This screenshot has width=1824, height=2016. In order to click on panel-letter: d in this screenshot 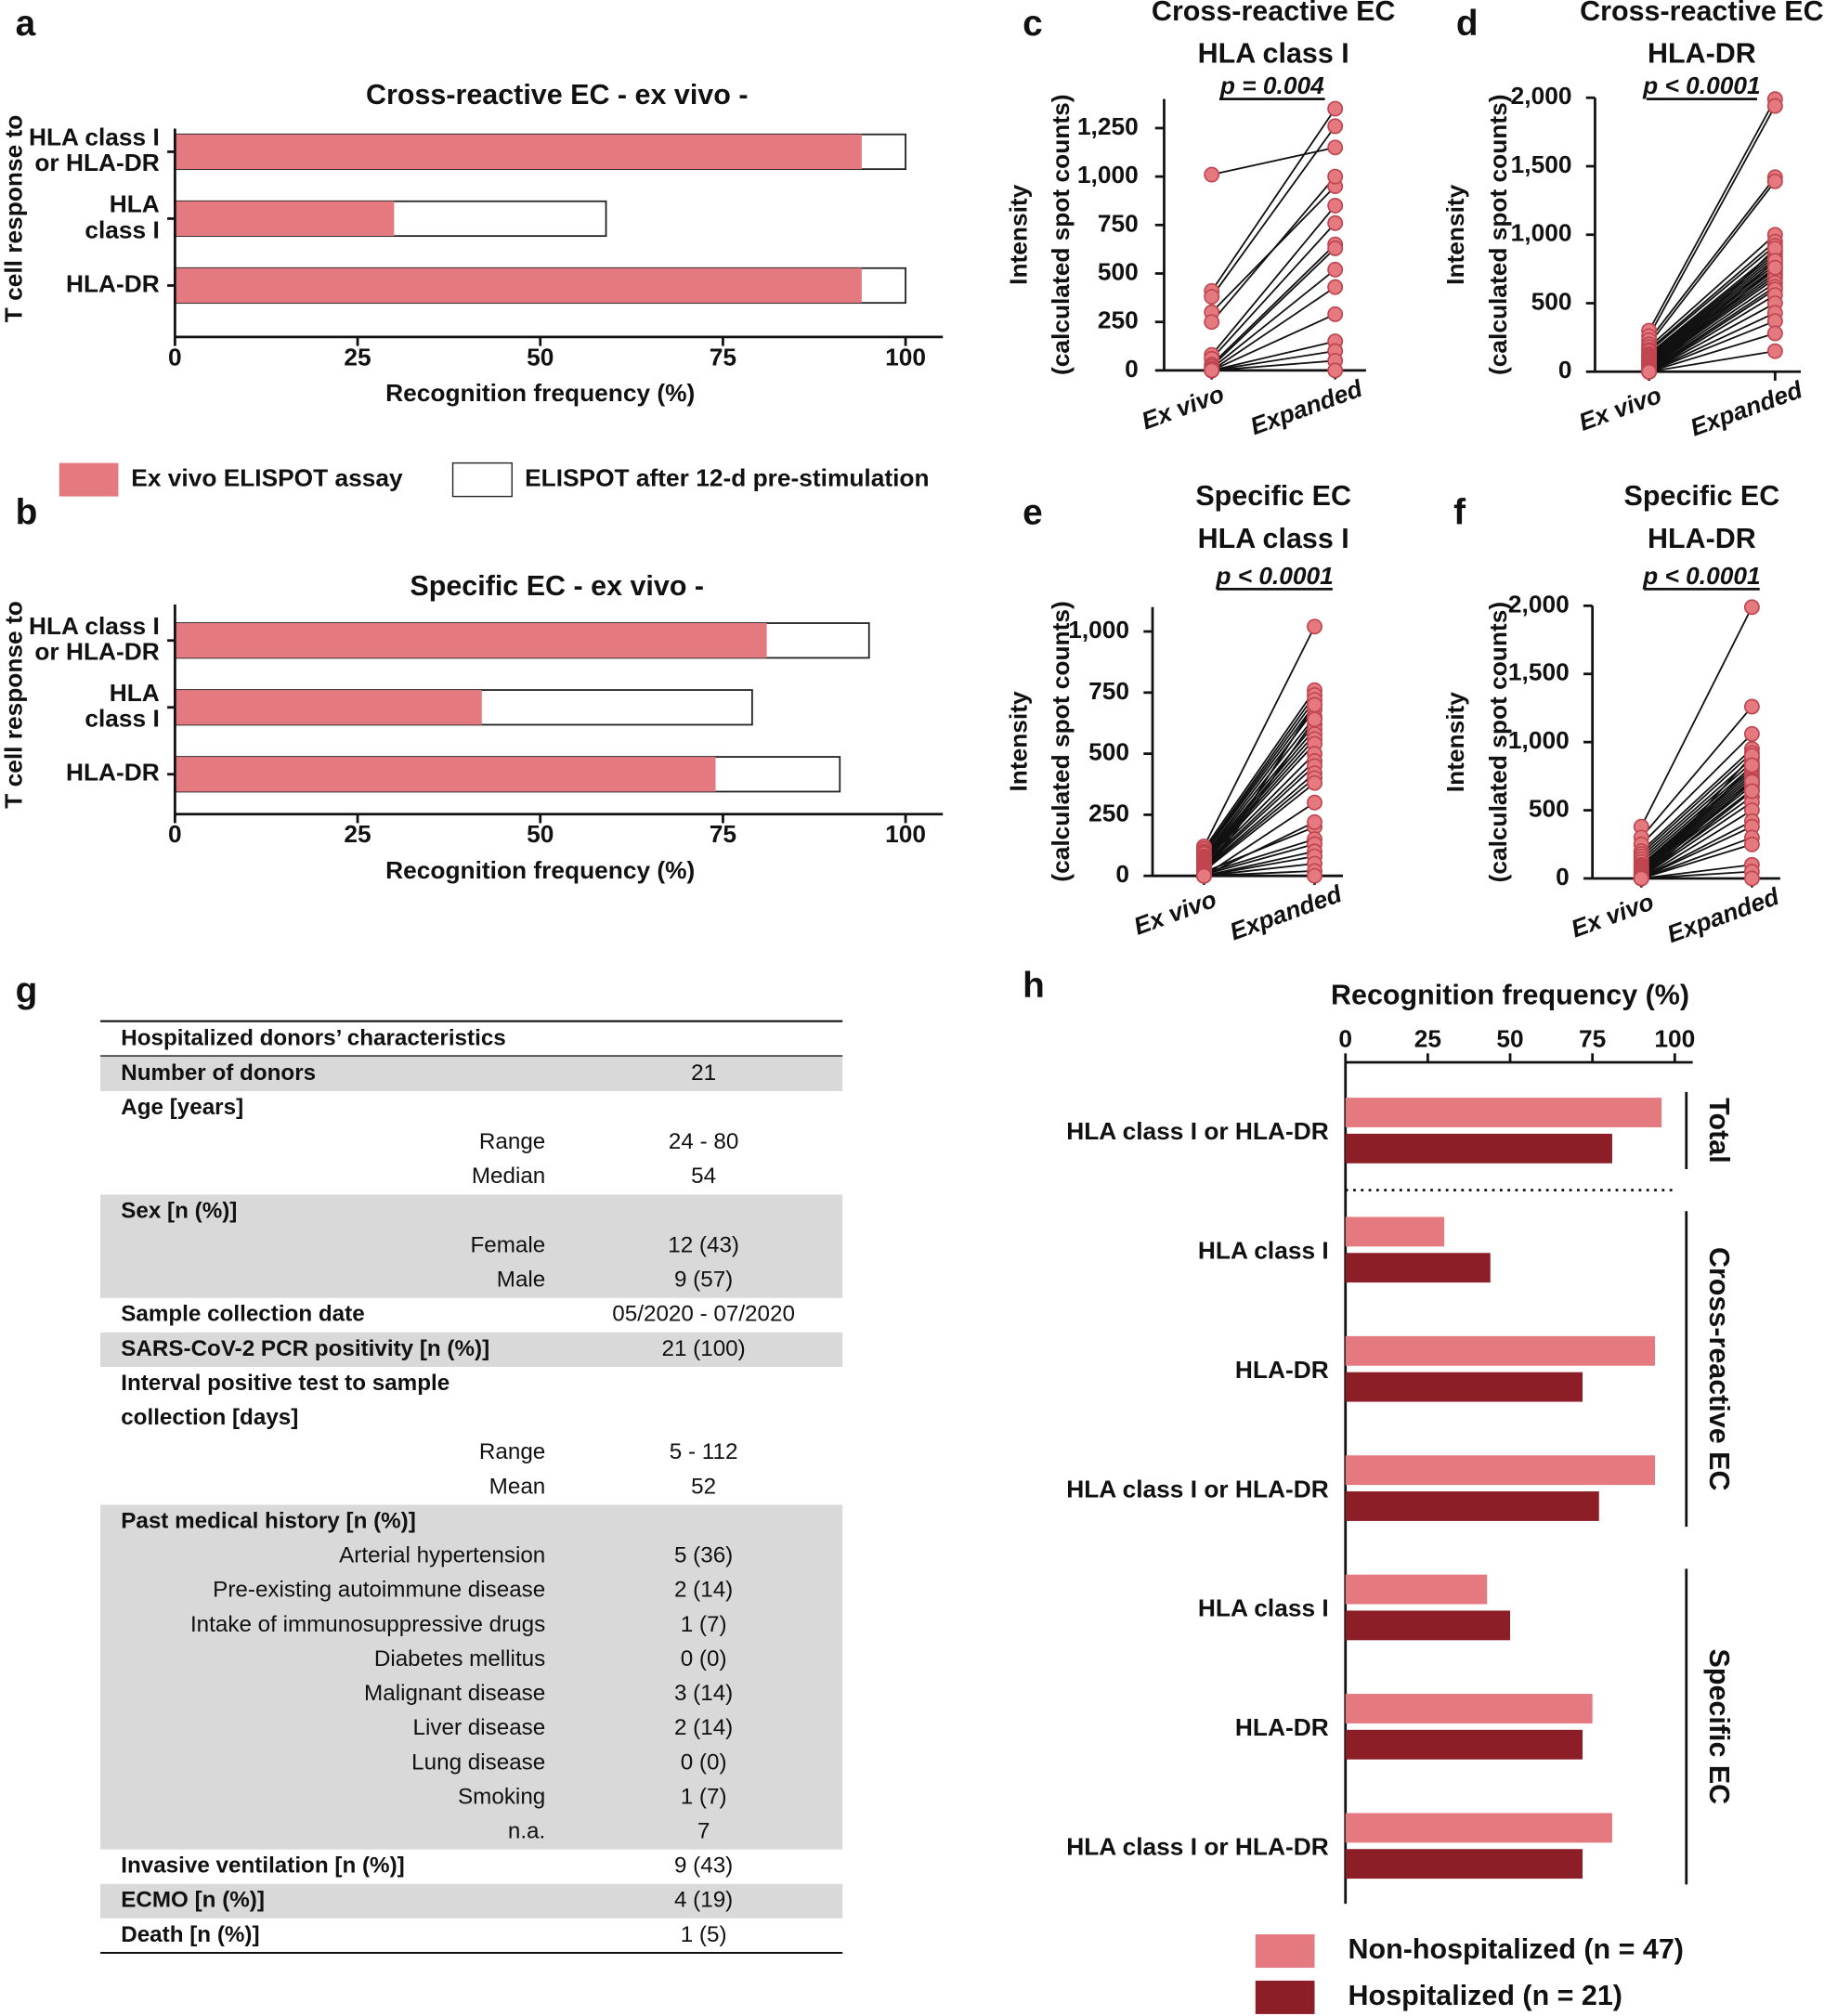, I will do `click(1467, 24)`.